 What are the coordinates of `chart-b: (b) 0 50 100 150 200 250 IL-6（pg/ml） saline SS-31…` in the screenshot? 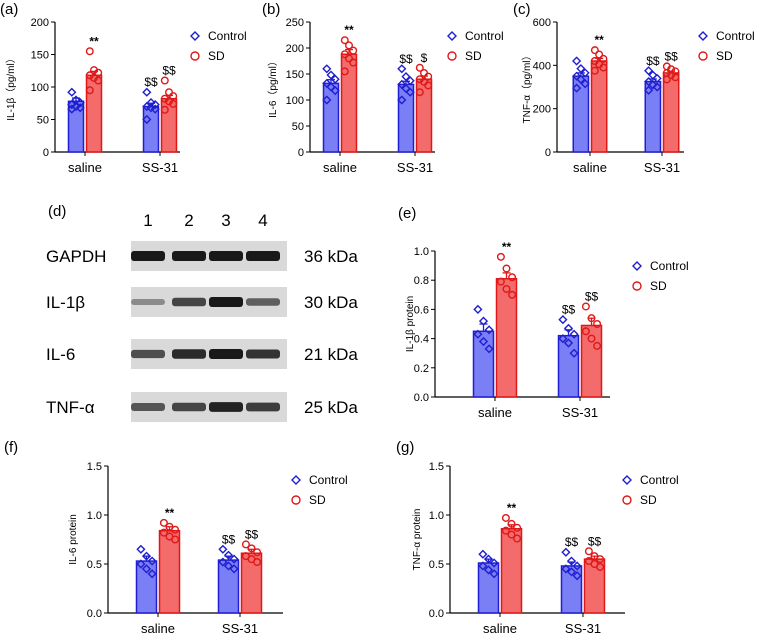 It's located at (383, 88).